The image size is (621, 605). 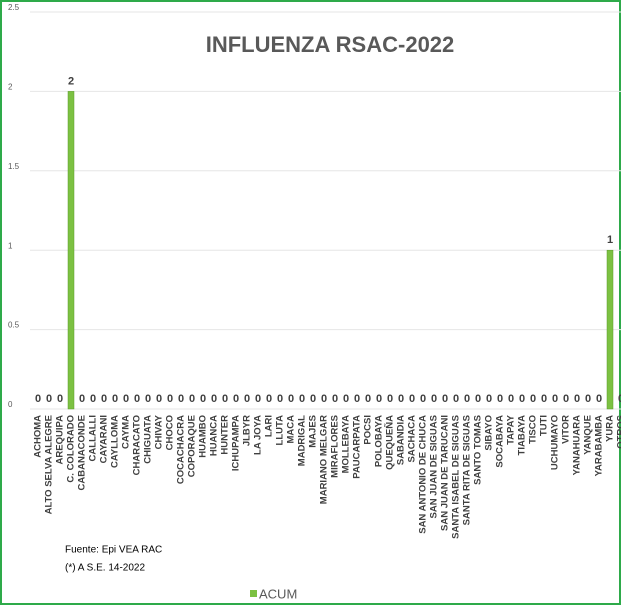 I want to click on x-tick-label: OTROS, so click(x=618, y=432).